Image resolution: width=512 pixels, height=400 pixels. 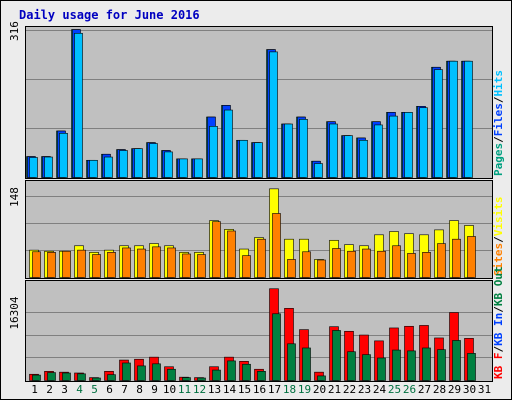 I want to click on day-label-31: 31, so click(x=484, y=389).